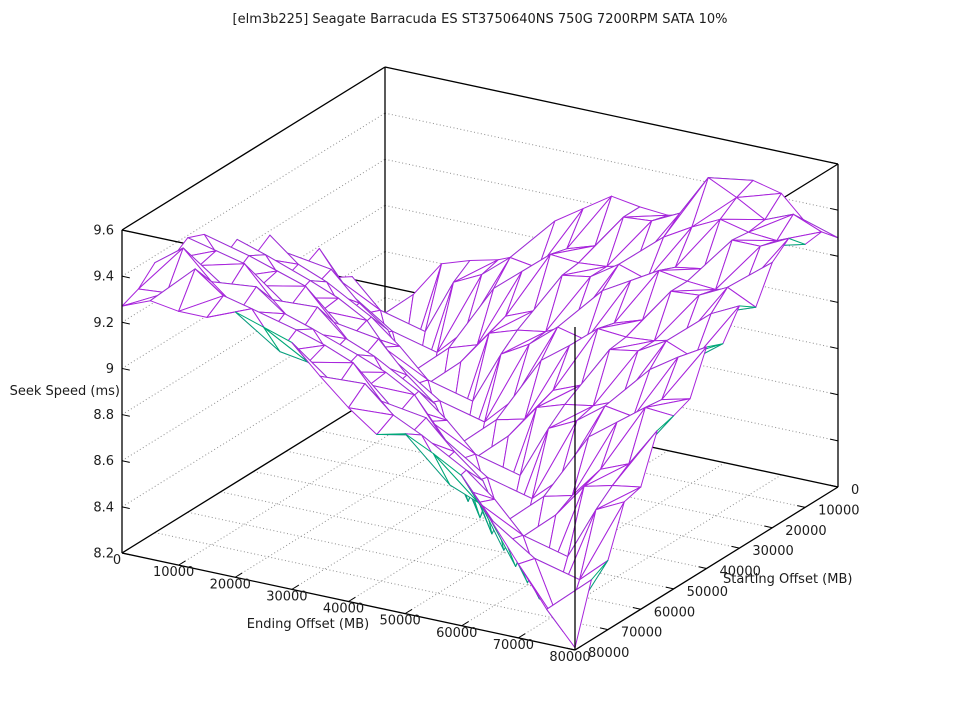 Image resolution: width=960 pixels, height=720 pixels. What do you see at coordinates (103, 507) in the screenshot?
I see `z-tick-label: 8.4` at bounding box center [103, 507].